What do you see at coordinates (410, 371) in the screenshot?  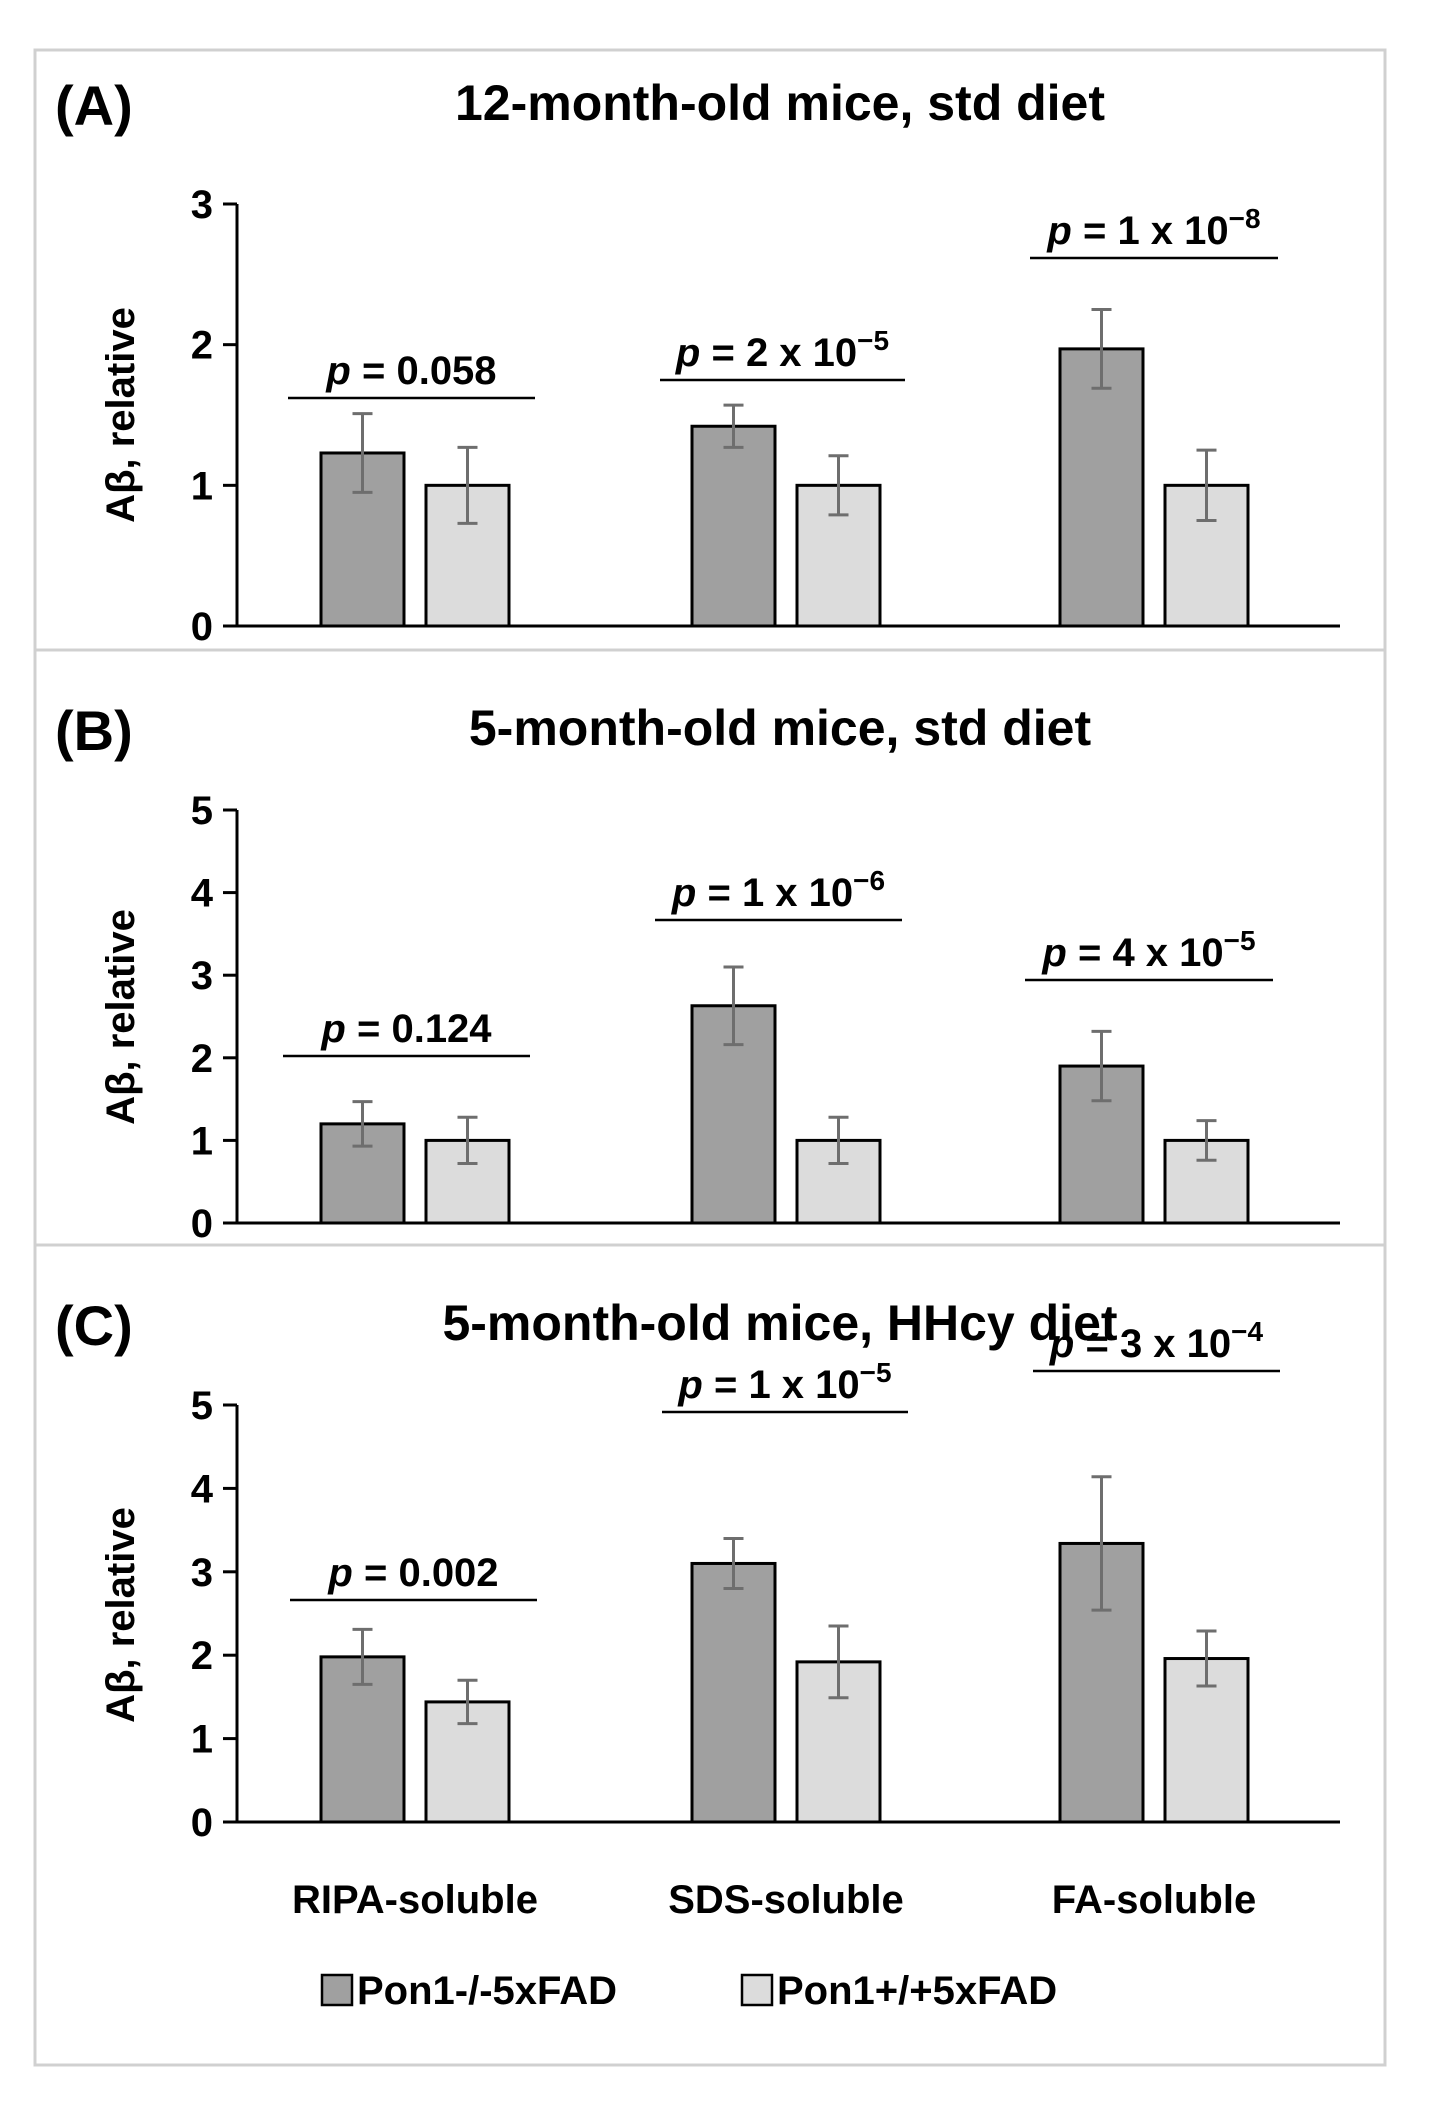 I see `pvalue-label: p = 0.058` at bounding box center [410, 371].